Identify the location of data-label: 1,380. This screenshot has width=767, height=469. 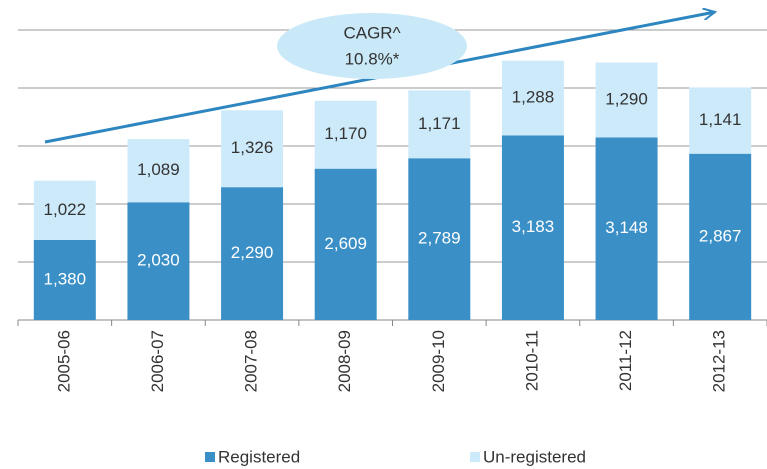
(65, 278).